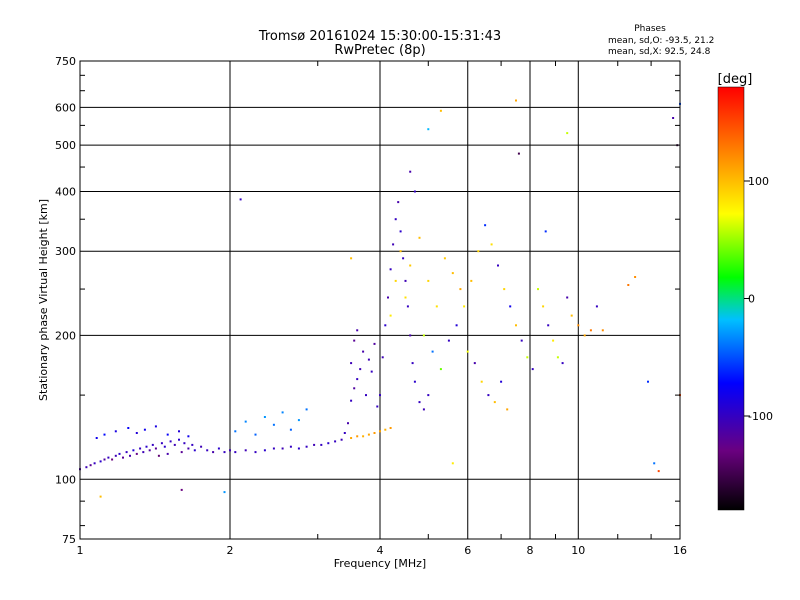 The width and height of the screenshot is (800, 600). I want to click on x-tick-label: 8, so click(530, 550).